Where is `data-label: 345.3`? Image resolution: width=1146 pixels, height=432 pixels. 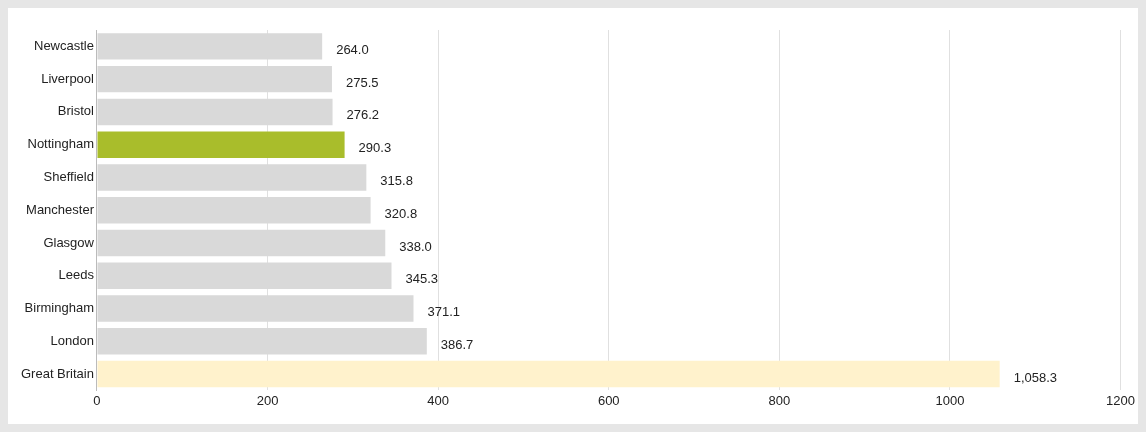
data-label: 345.3 is located at coordinates (422, 279).